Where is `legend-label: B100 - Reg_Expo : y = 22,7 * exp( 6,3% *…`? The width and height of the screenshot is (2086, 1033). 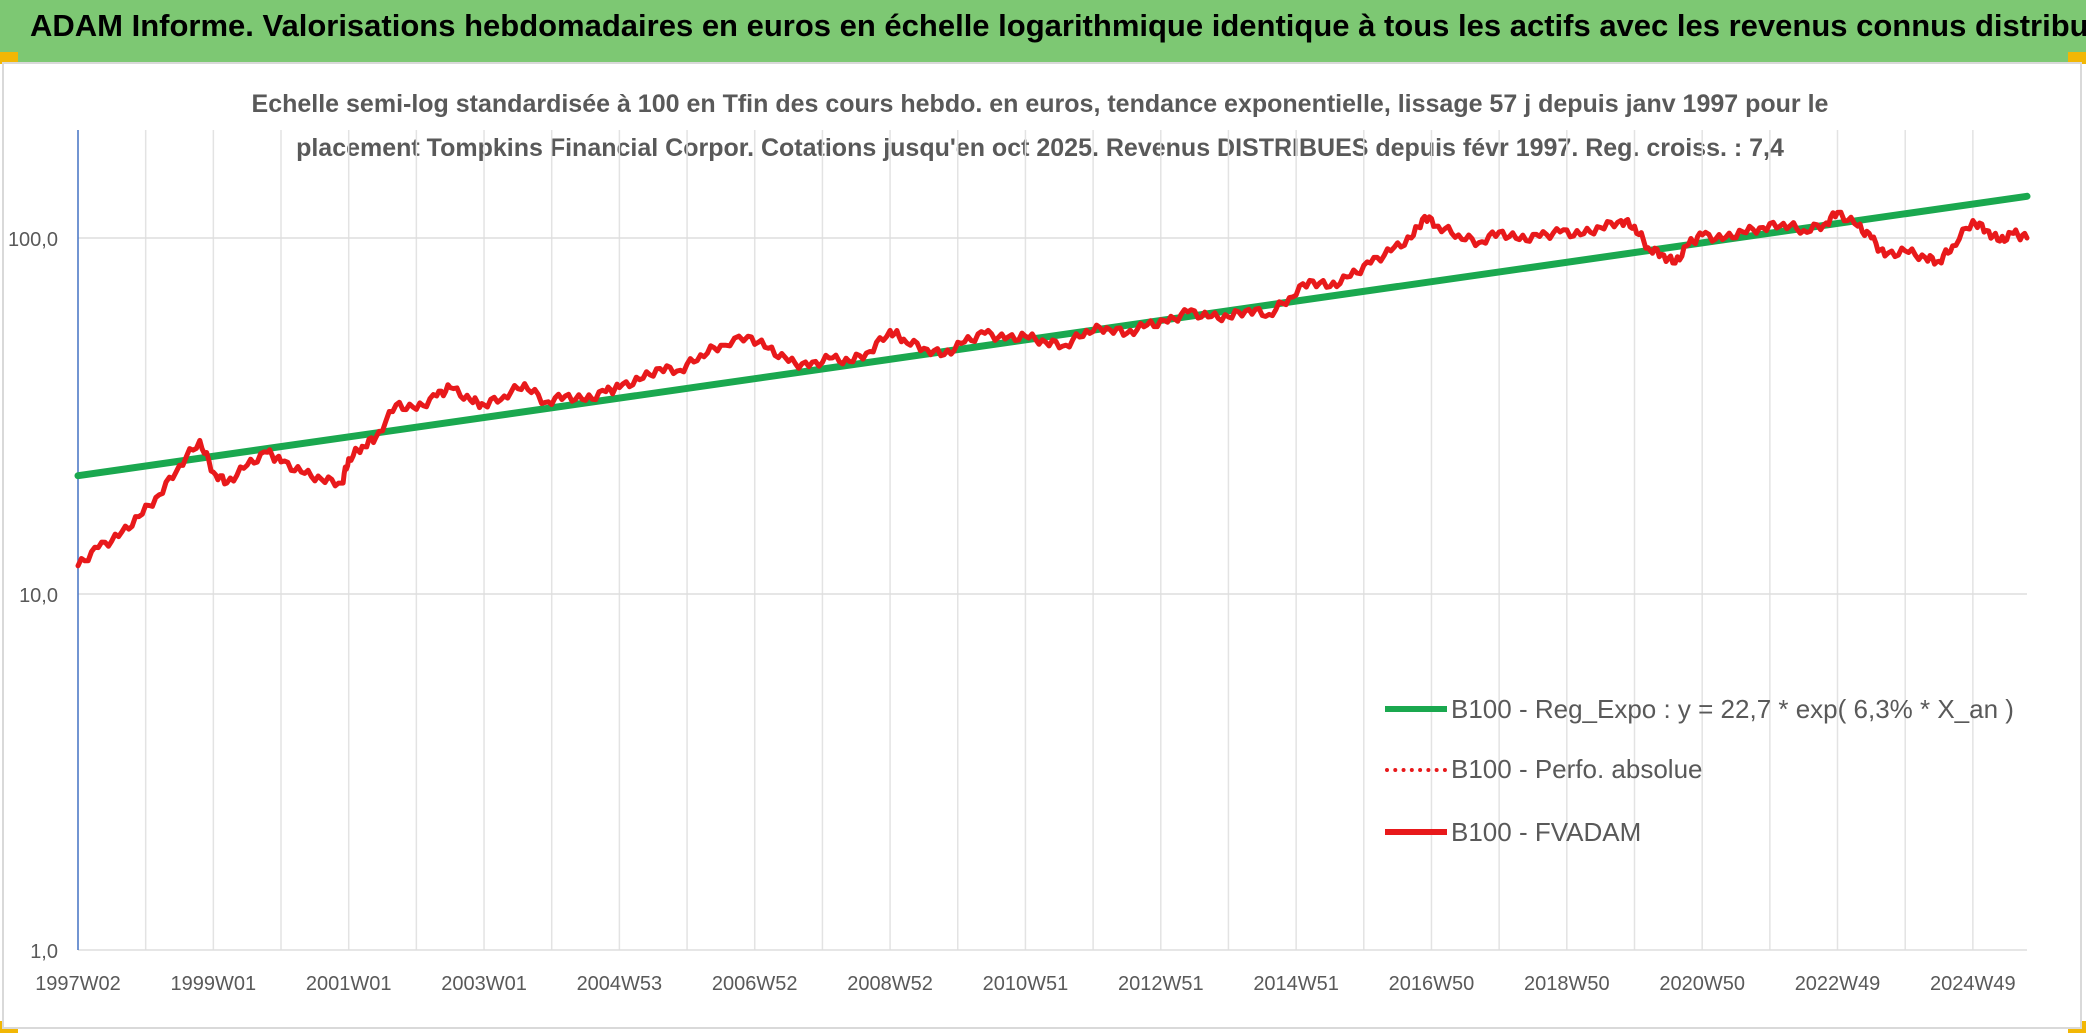 legend-label: B100 - Reg_Expo : y = 22,7 * exp( 6,3% *… is located at coordinates (1732, 709).